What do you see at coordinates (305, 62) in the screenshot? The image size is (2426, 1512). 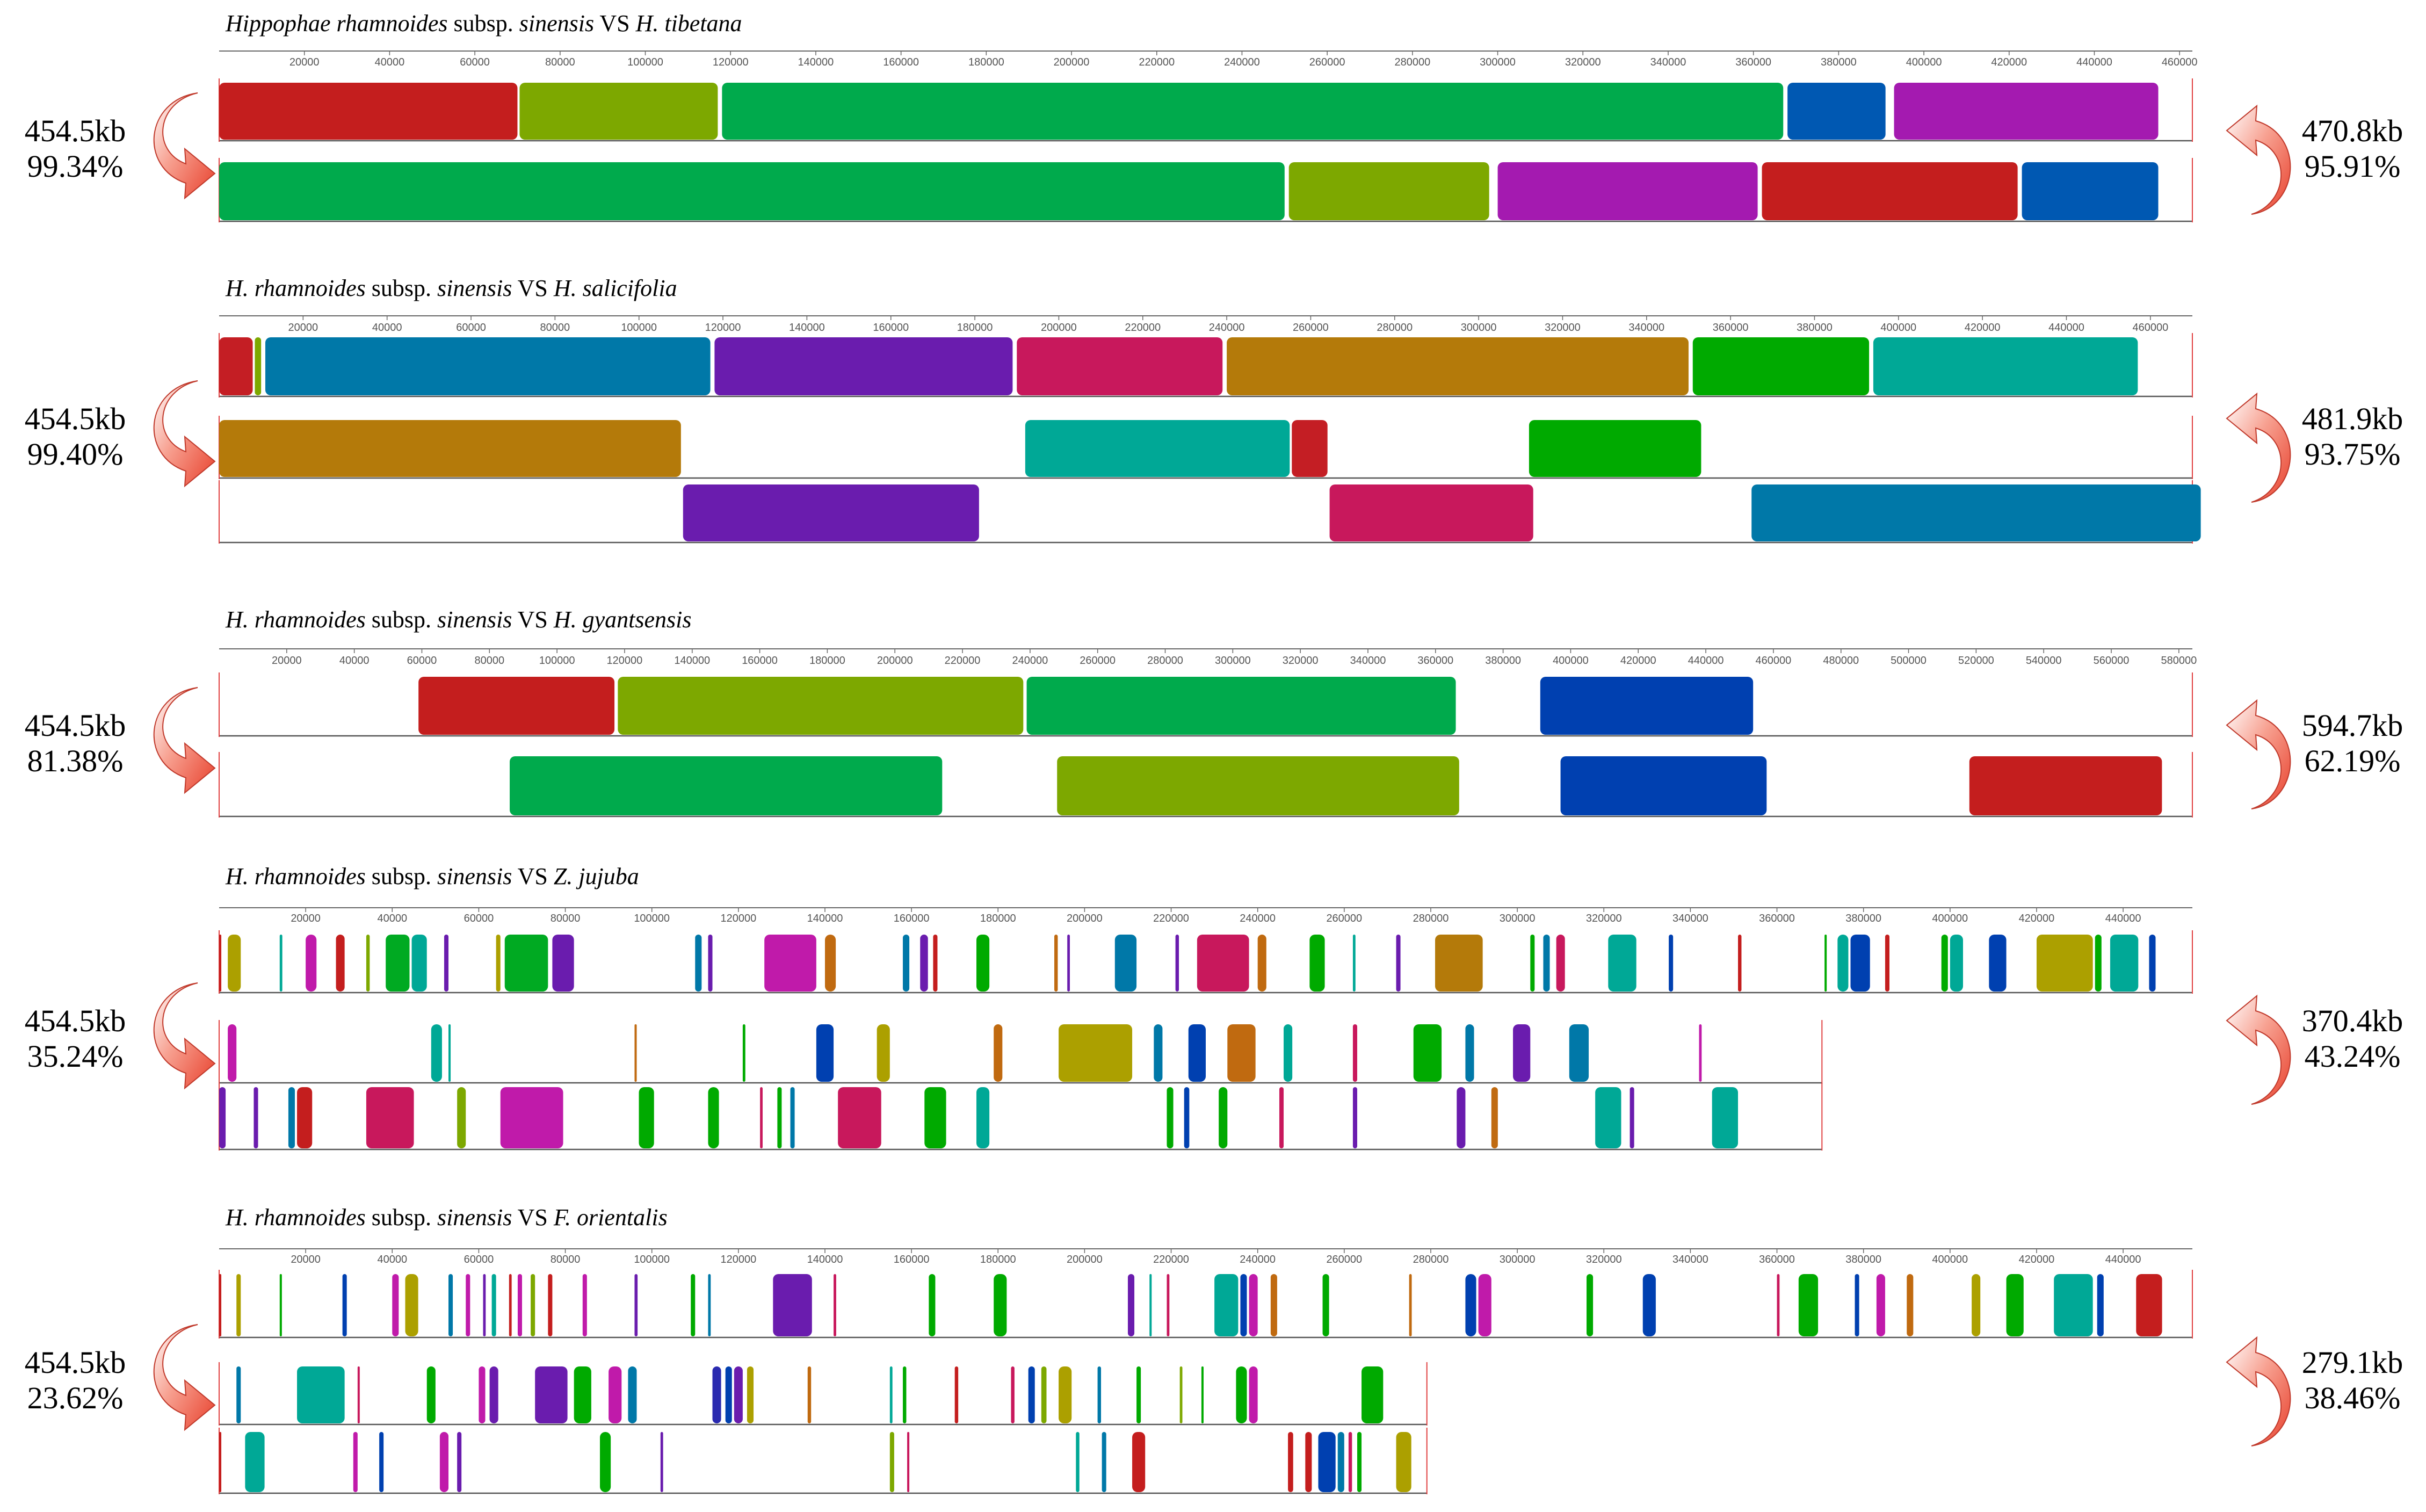 I see `ruler-tick-label: 20000` at bounding box center [305, 62].